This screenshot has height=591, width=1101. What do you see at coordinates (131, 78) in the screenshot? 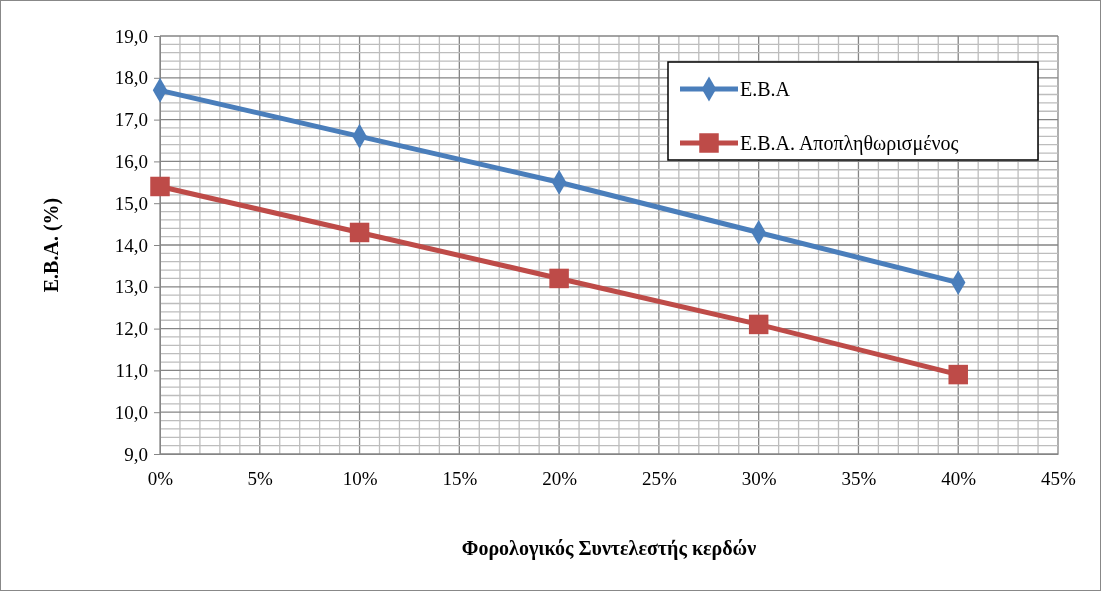
I see `y-tick-label: 18,0` at bounding box center [131, 78].